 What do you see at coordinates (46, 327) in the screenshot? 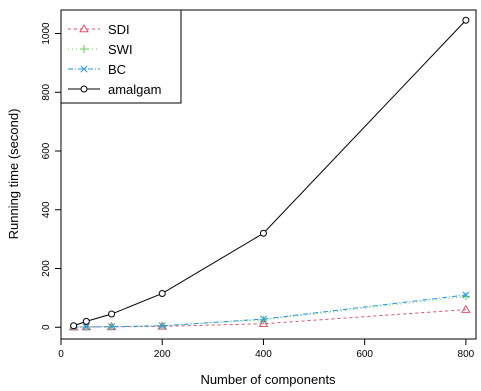
I see `y-tick-label: 0` at bounding box center [46, 327].